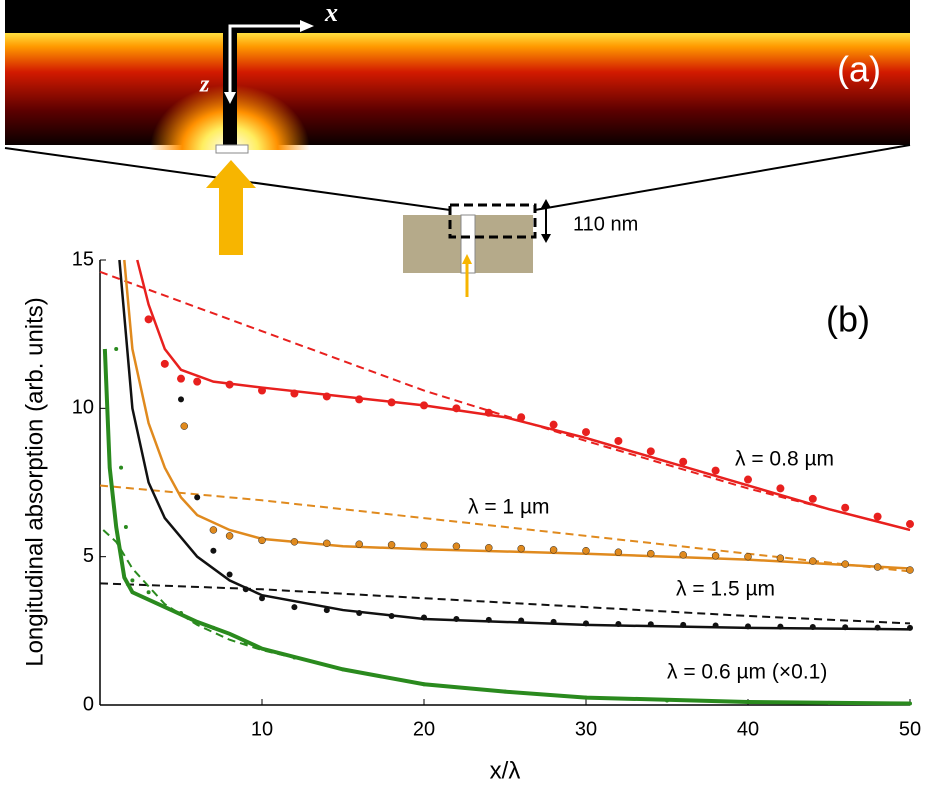 Image resolution: width=933 pixels, height=794 pixels. I want to click on x-tick-label: 50, so click(910, 729).